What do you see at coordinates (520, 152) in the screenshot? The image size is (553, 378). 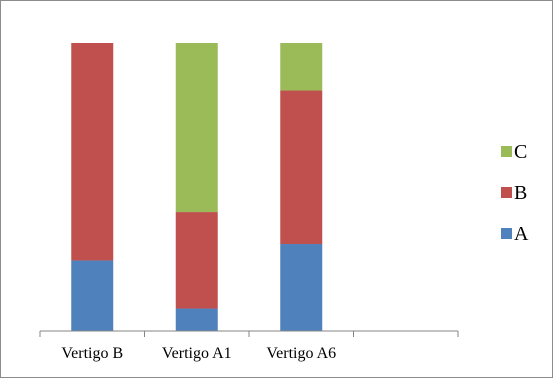 I see `legend-label-c: C` at bounding box center [520, 152].